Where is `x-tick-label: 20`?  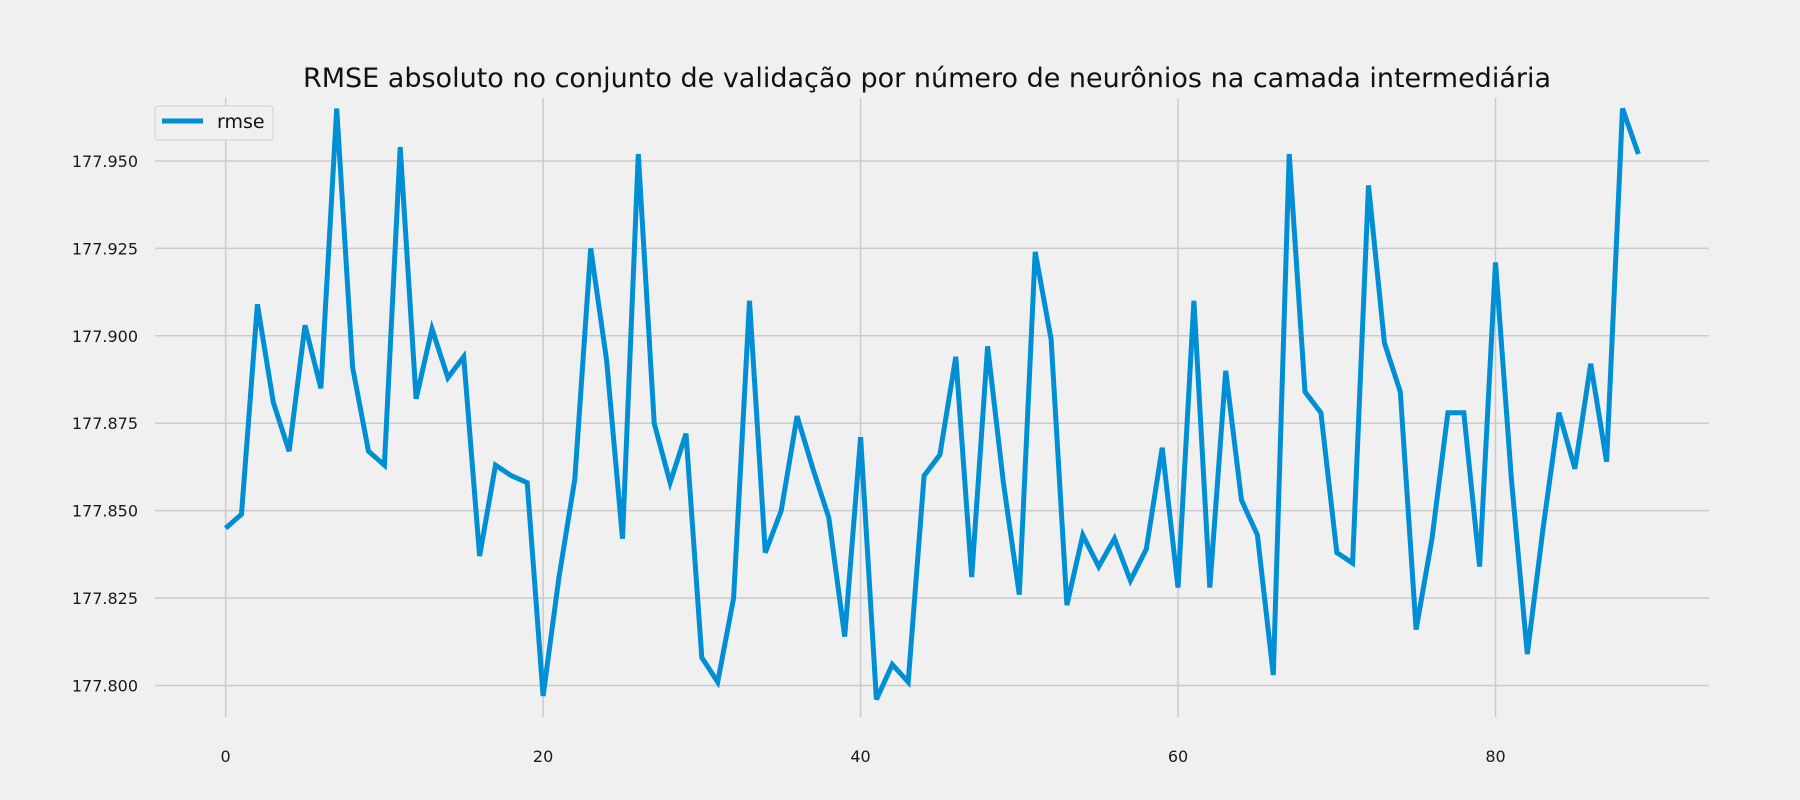
x-tick-label: 20 is located at coordinates (543, 756).